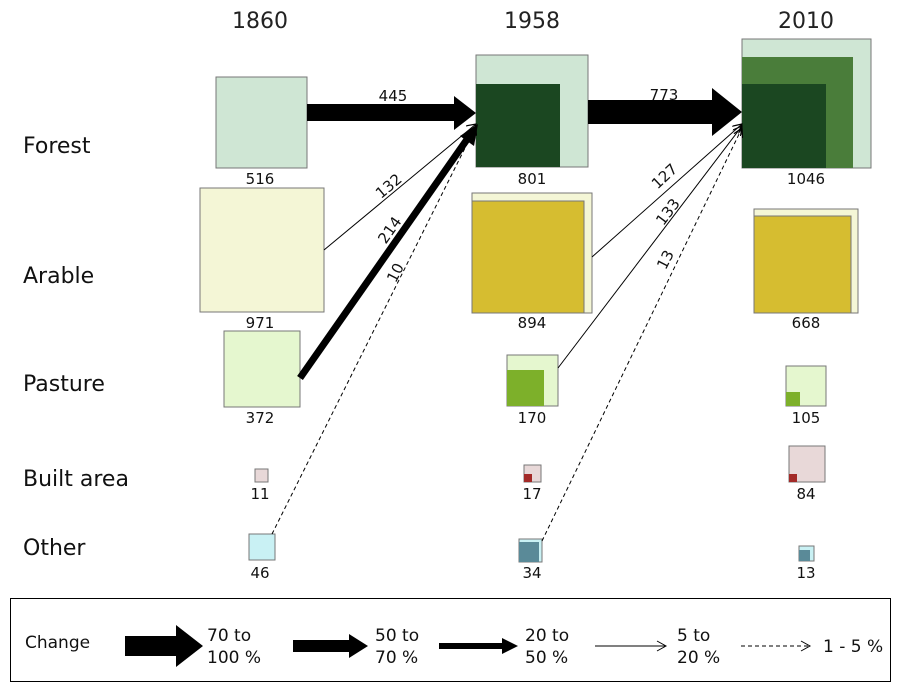 Image resolution: width=901 pixels, height=687 pixels. Describe the element at coordinates (260, 21) in the screenshot. I see `year-1860: 1860` at that location.